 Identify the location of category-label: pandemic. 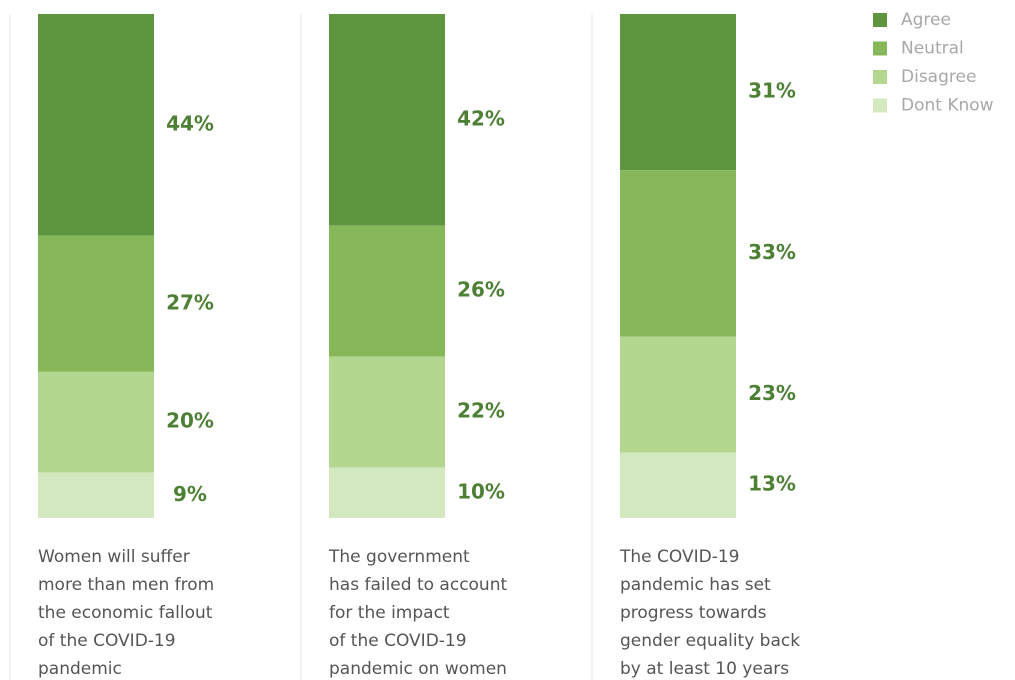
(80, 669).